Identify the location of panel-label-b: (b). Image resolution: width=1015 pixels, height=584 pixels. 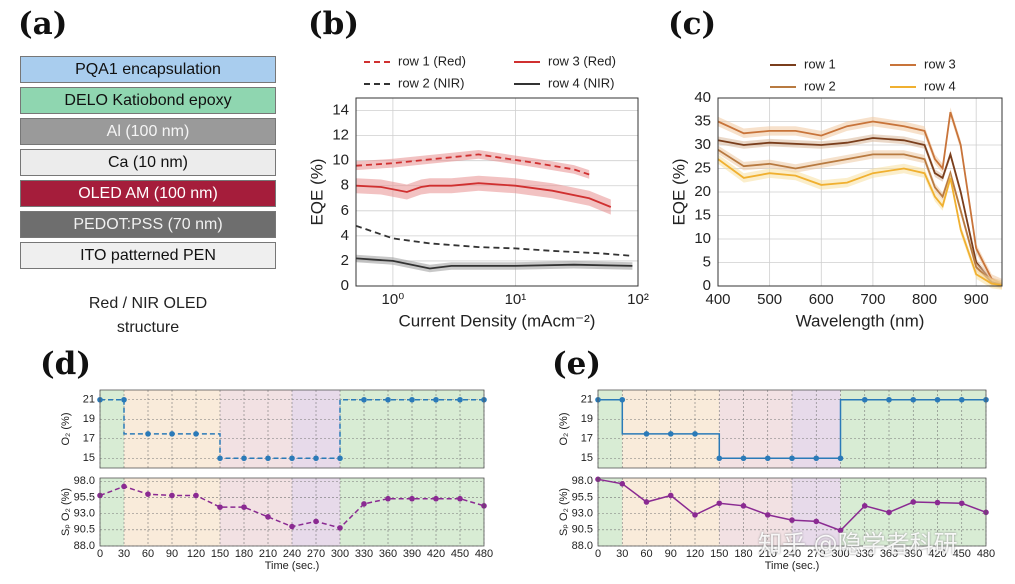
(334, 24).